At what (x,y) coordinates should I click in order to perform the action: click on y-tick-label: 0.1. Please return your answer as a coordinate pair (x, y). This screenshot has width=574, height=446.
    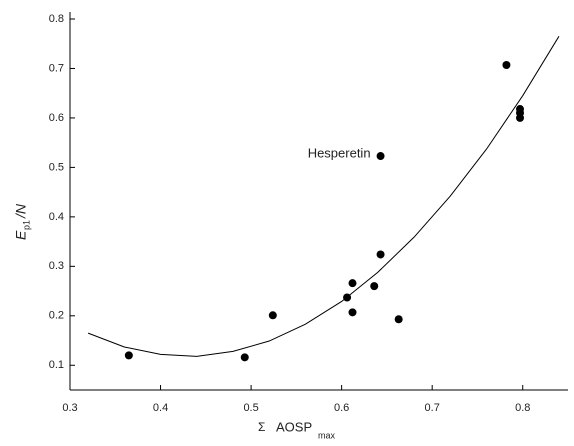
    Looking at the image, I should click on (56, 365).